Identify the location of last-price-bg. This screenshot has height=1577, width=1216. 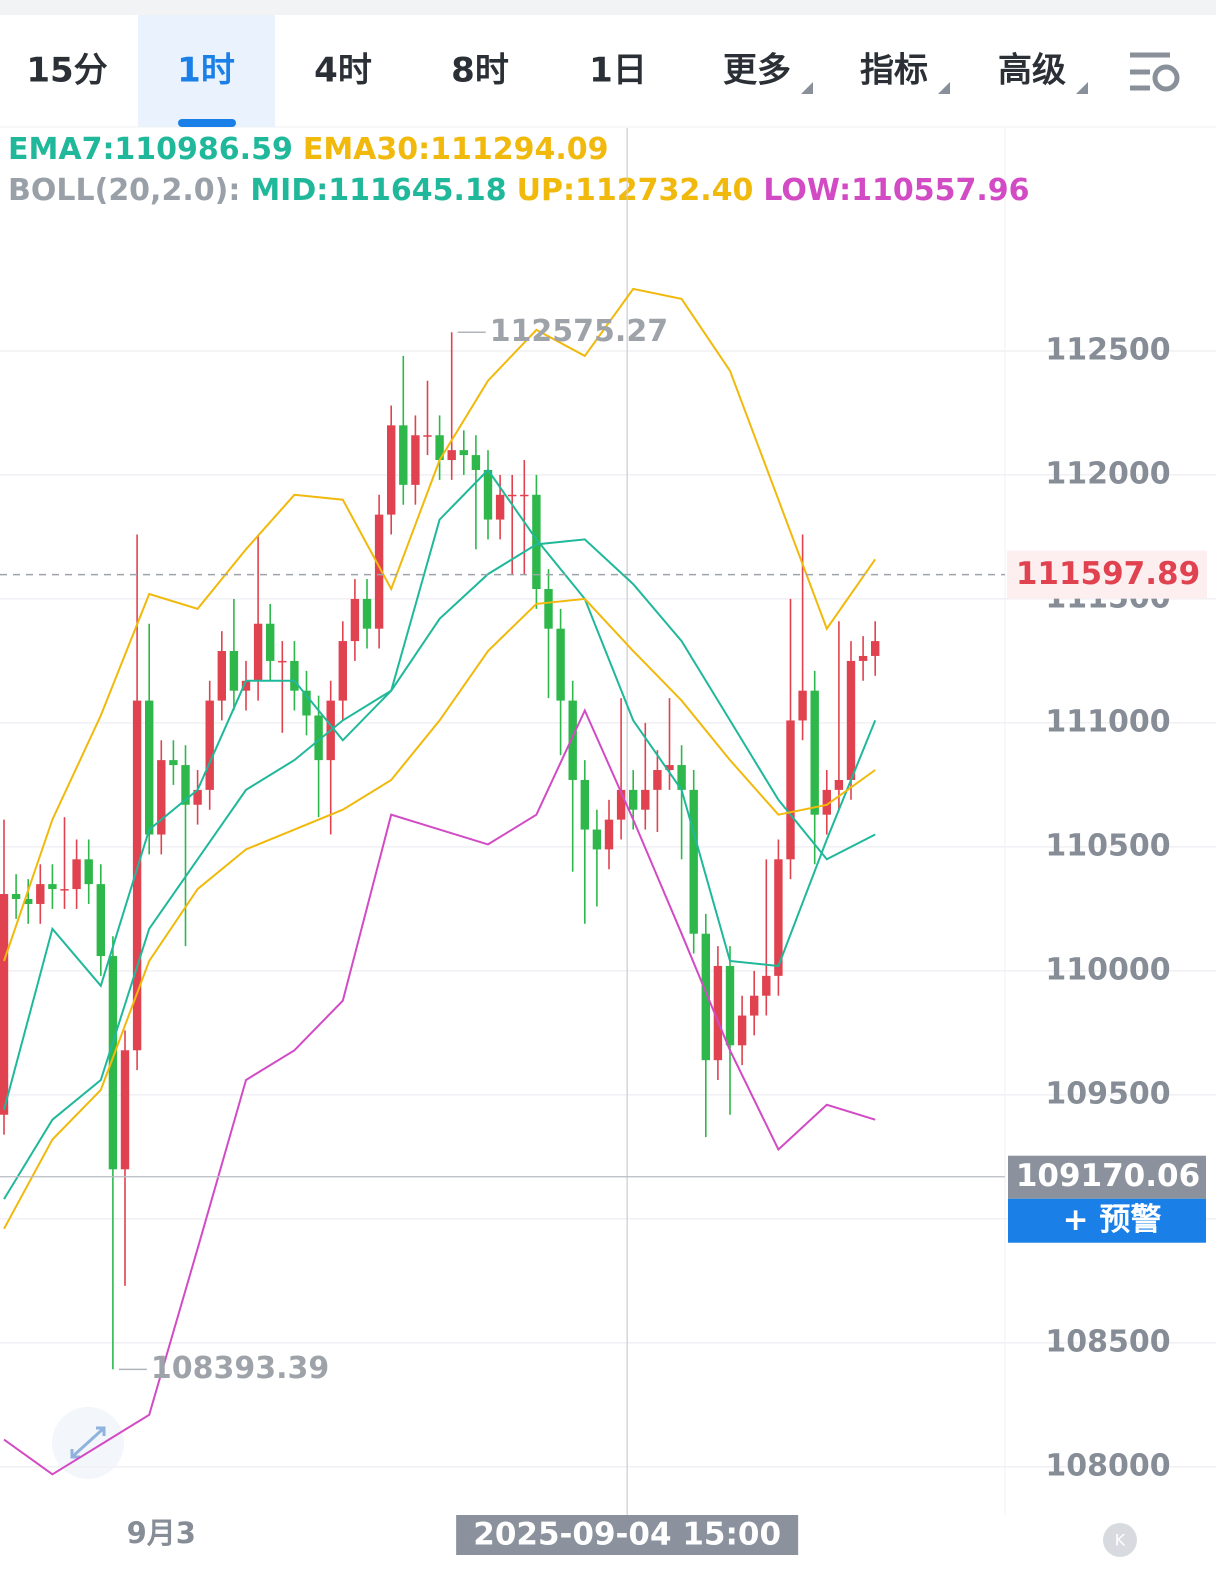
(1107, 574).